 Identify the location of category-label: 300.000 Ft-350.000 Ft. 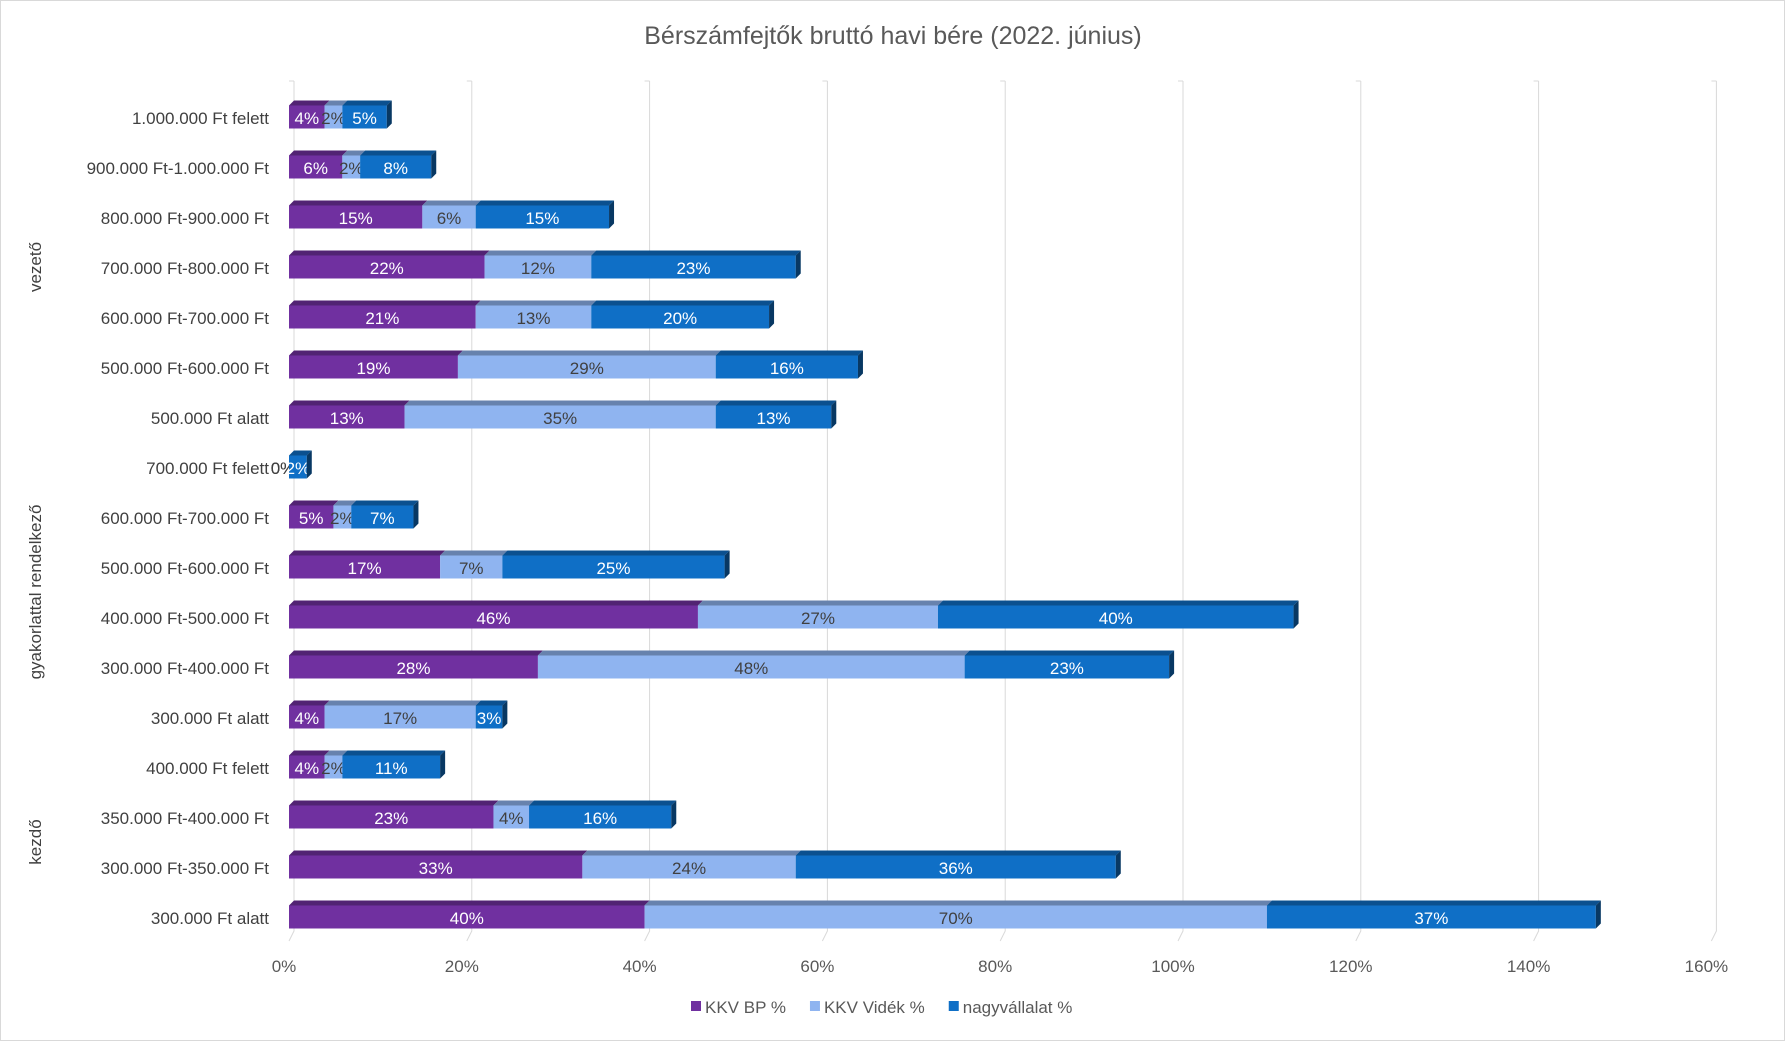
(185, 868).